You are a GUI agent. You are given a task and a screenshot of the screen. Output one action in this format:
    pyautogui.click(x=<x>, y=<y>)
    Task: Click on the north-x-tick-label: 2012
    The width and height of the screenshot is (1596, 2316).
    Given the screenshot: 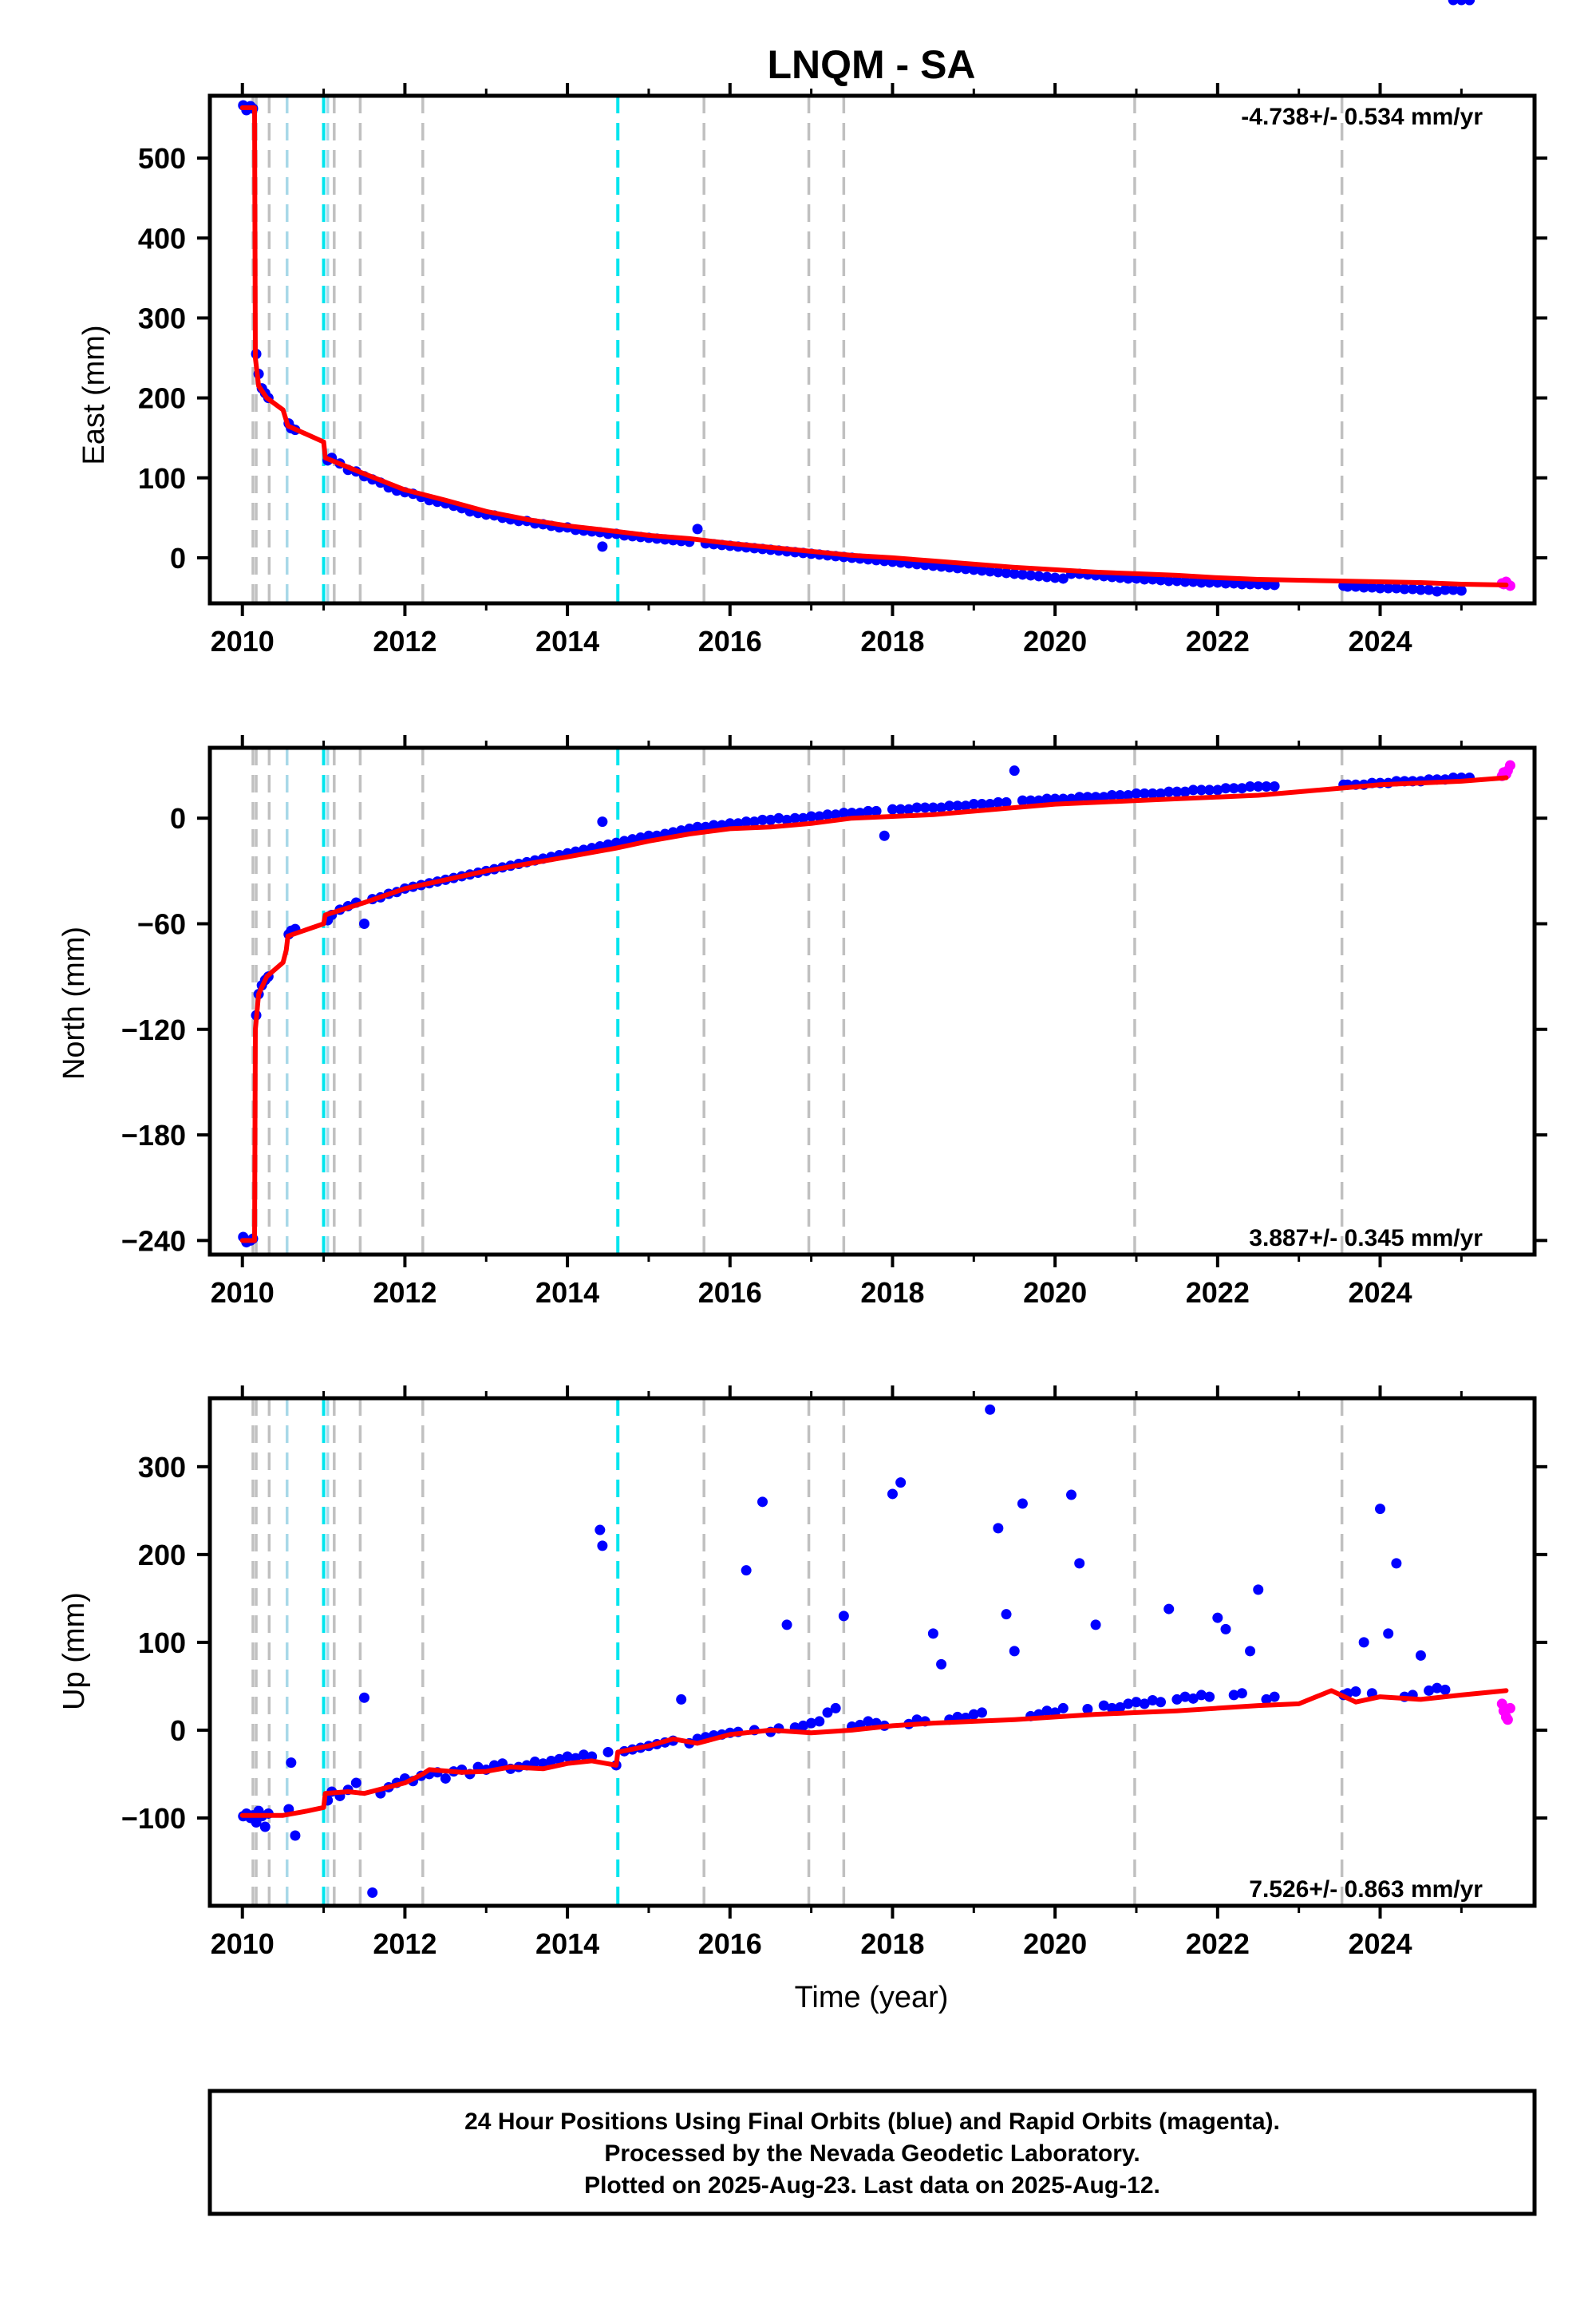 What is the action you would take?
    pyautogui.click(x=405, y=1292)
    